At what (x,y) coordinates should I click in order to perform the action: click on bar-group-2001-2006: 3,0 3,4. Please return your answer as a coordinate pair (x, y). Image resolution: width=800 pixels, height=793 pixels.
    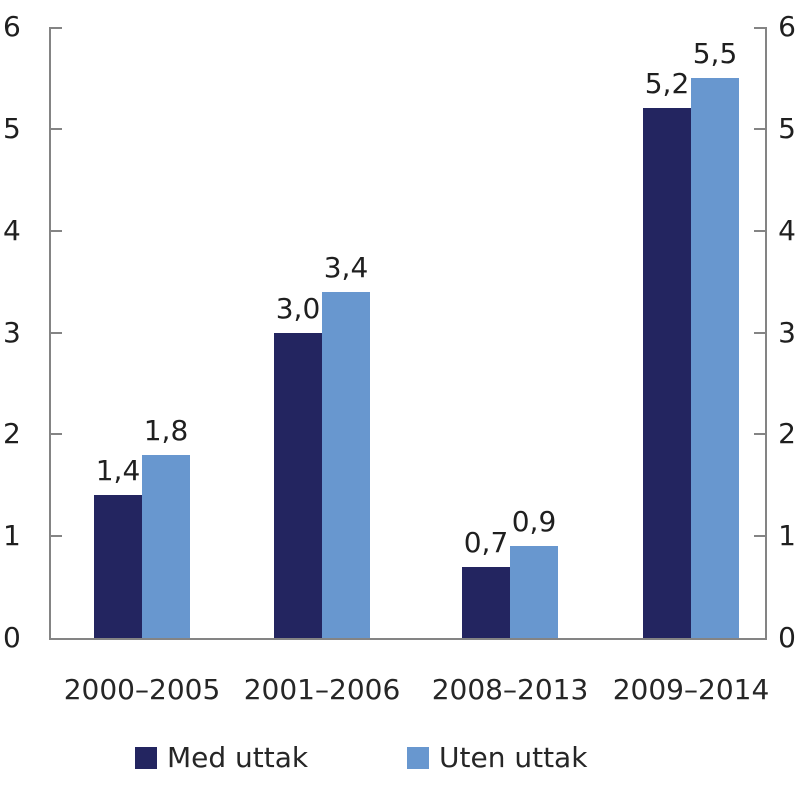
    Looking at the image, I should click on (322, 332).